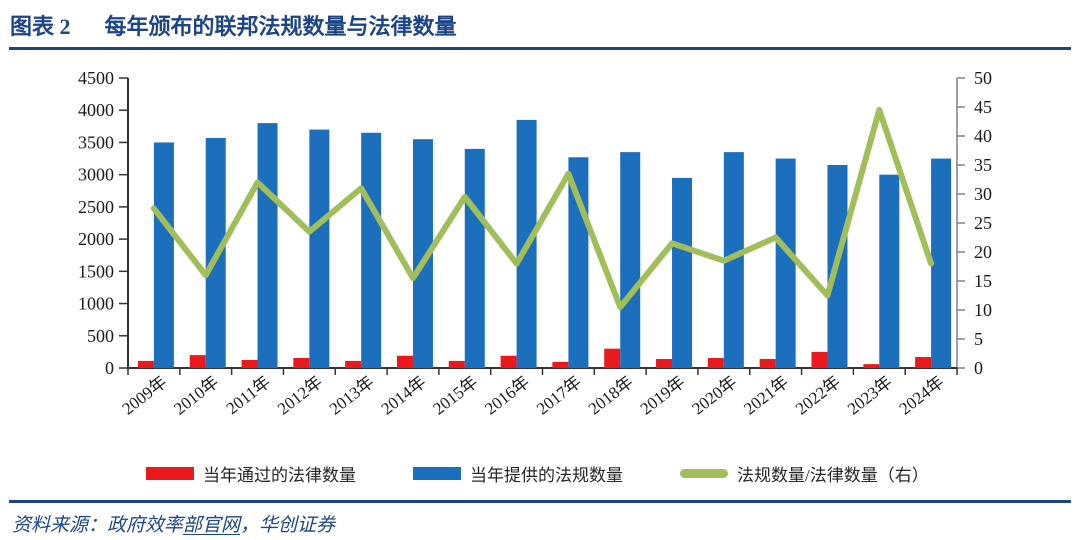 The height and width of the screenshot is (540, 1080). Describe the element at coordinates (96, 175) in the screenshot. I see `svg-text: 3000` at that location.